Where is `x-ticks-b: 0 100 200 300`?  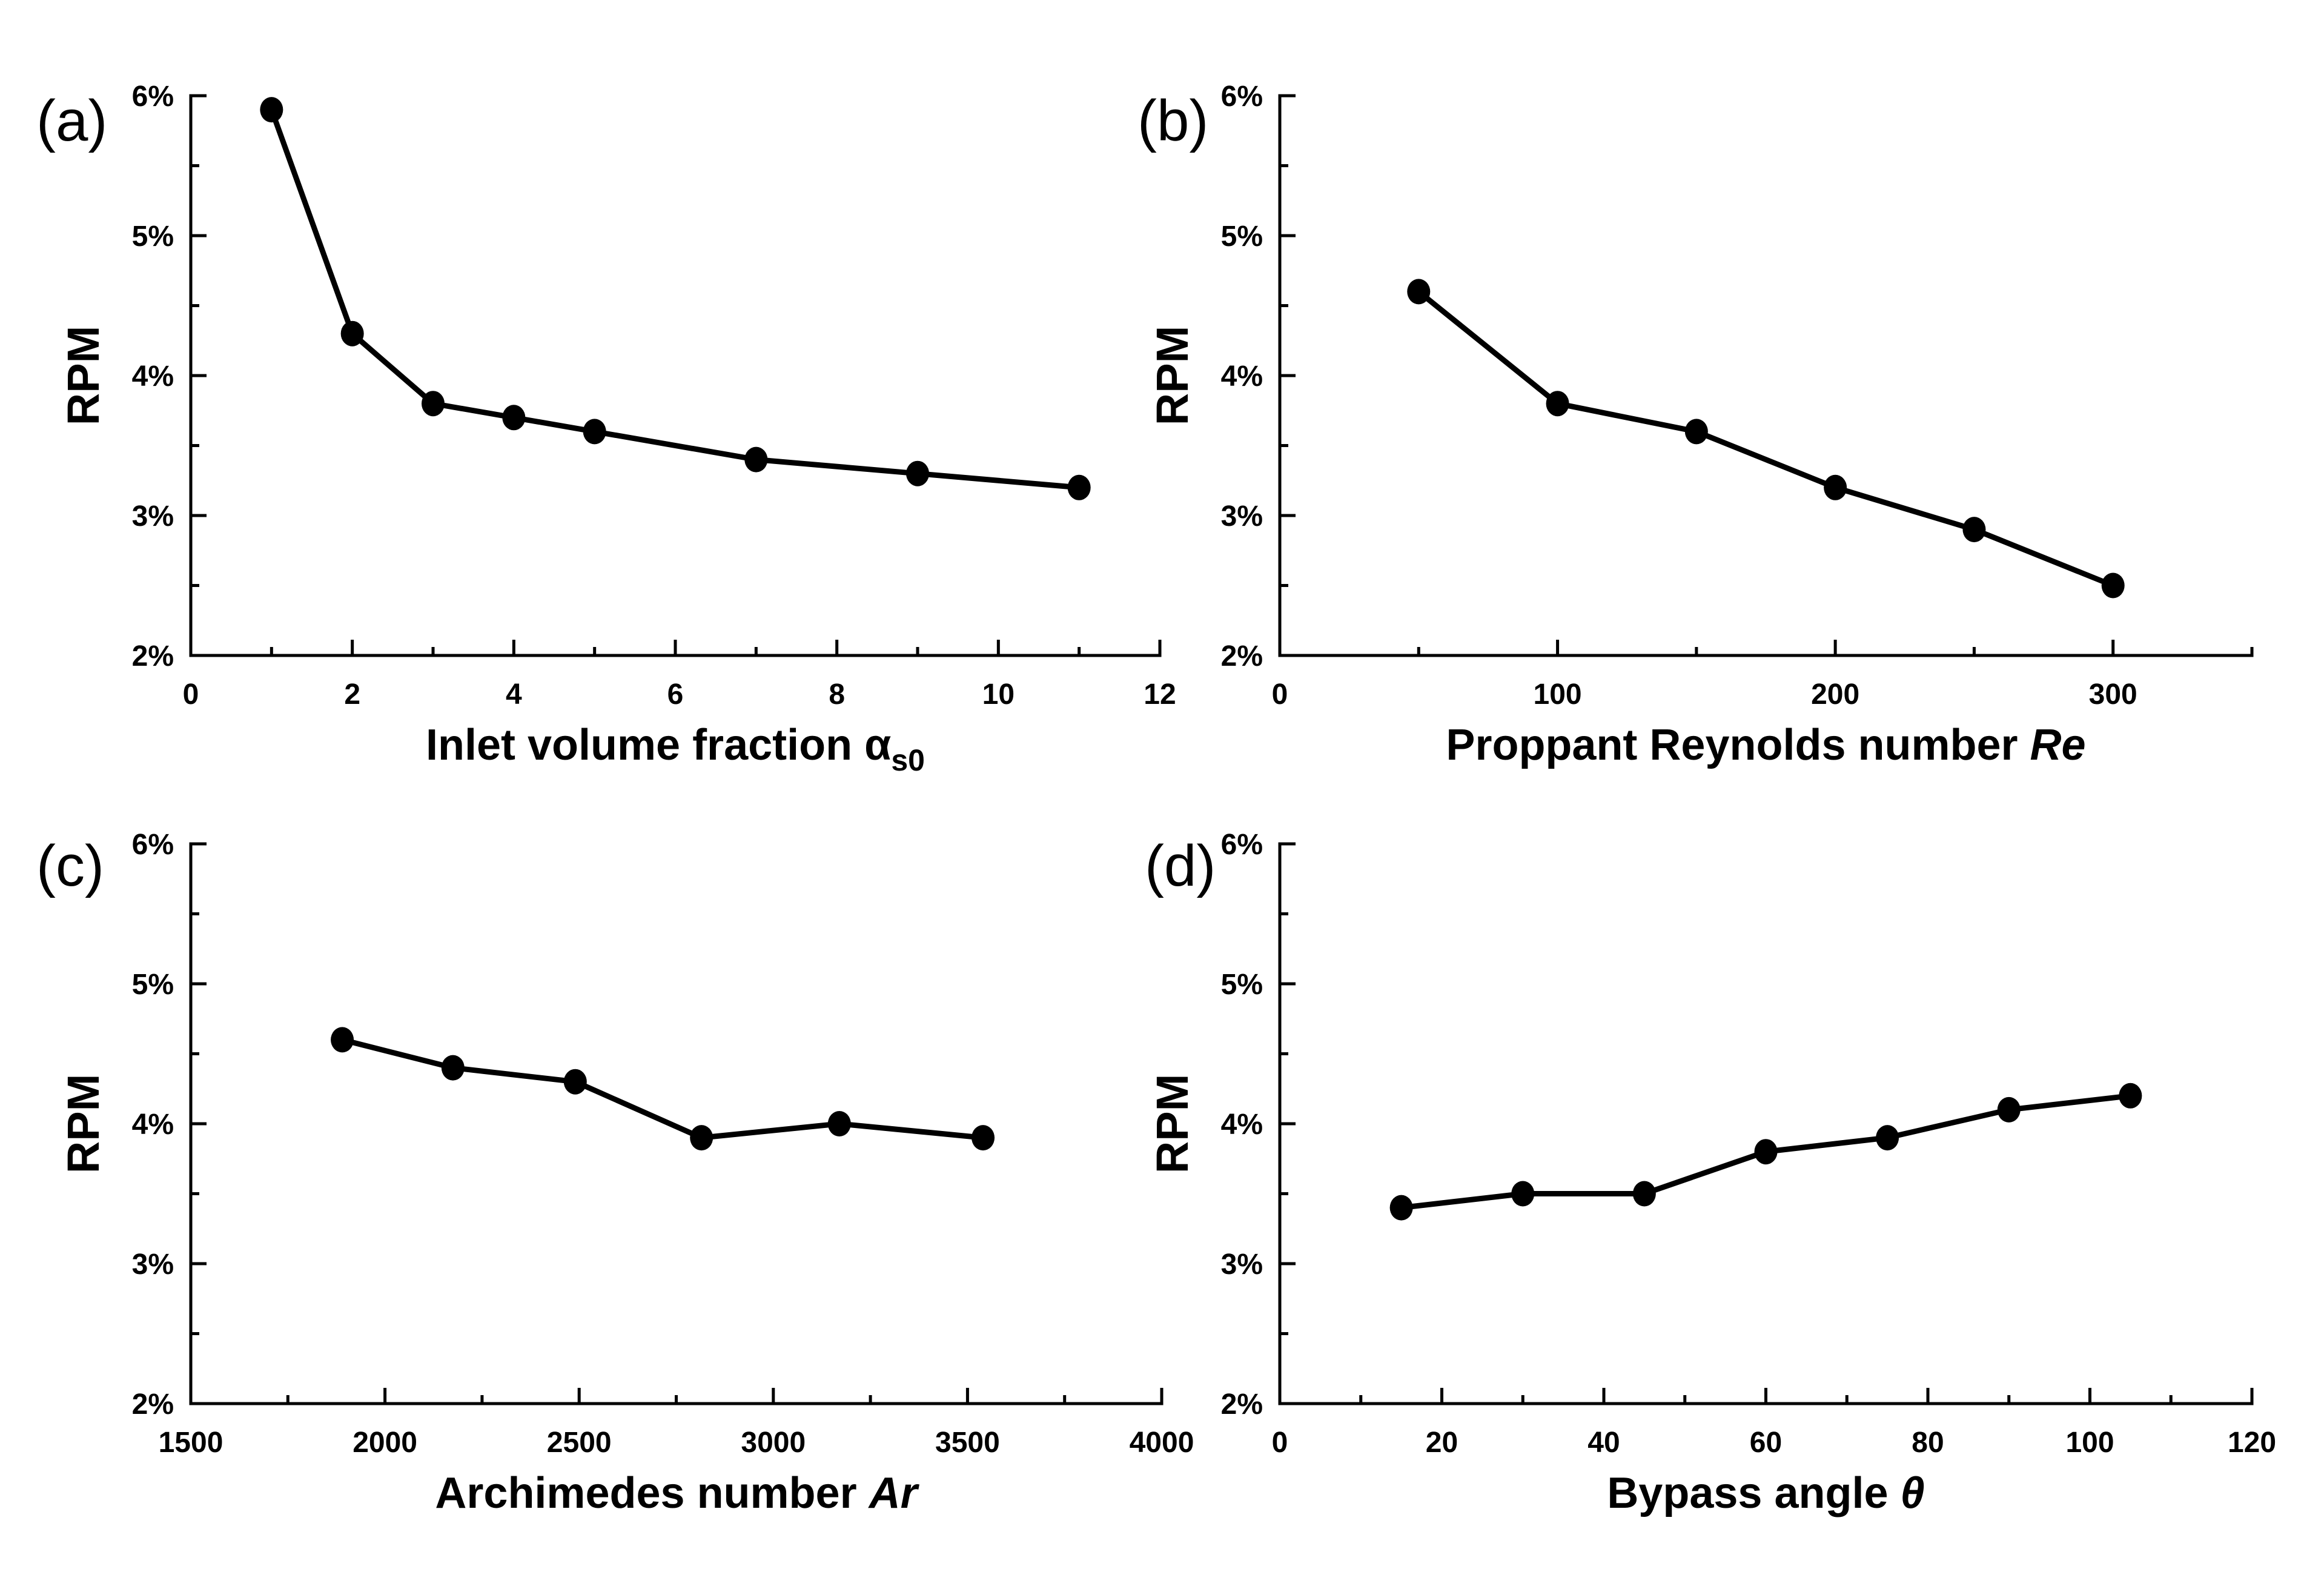 x-ticks-b: 0 100 200 300 is located at coordinates (1763, 675).